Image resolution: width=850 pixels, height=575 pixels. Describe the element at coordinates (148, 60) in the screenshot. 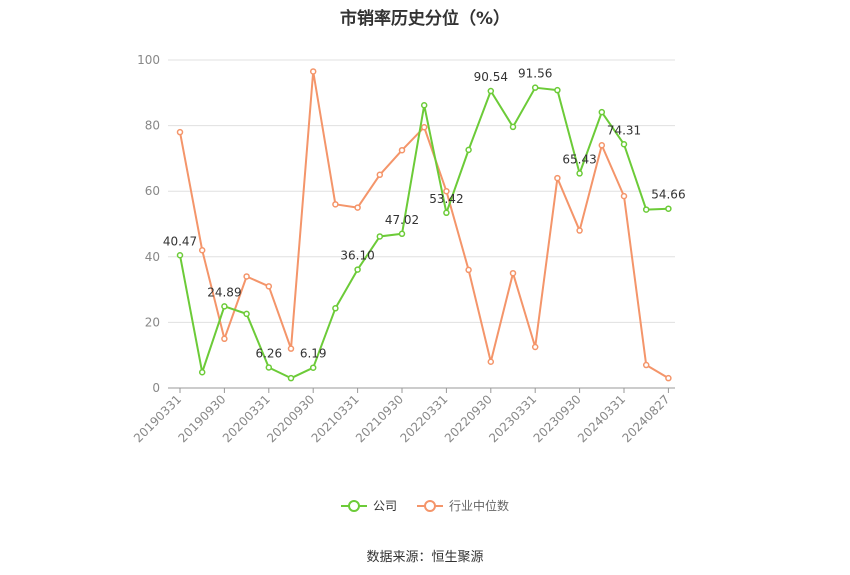

I see `y-tick-label: 100` at that location.